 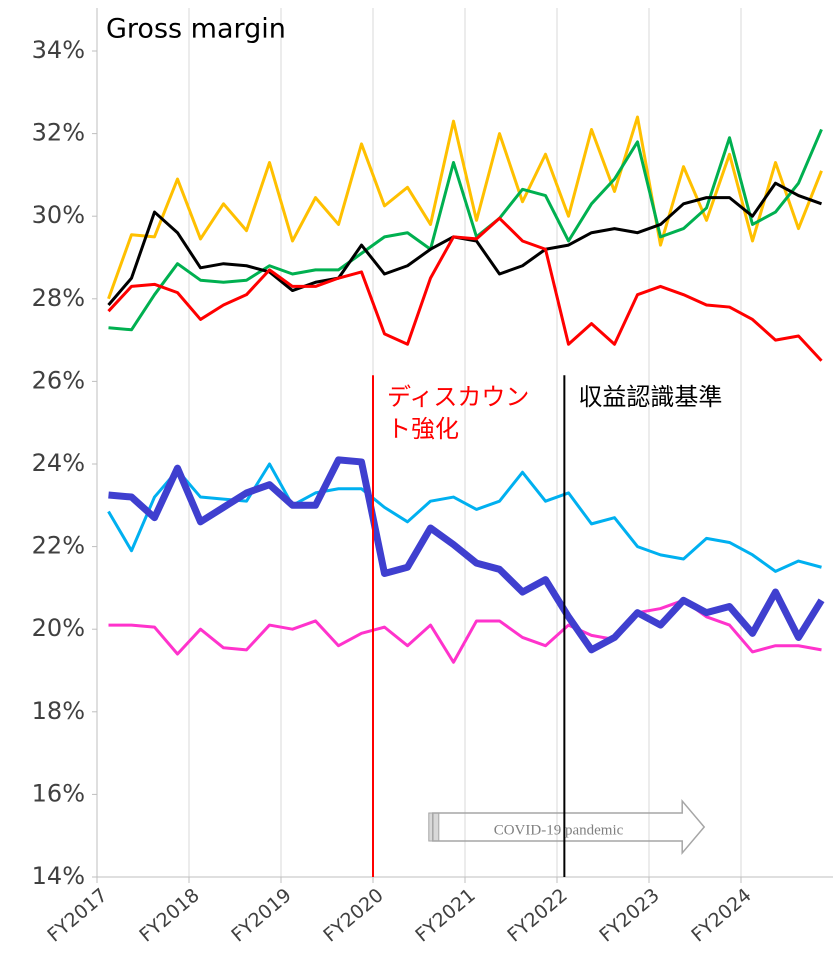 I want to click on chart-title: Gross margin, so click(x=196, y=29).